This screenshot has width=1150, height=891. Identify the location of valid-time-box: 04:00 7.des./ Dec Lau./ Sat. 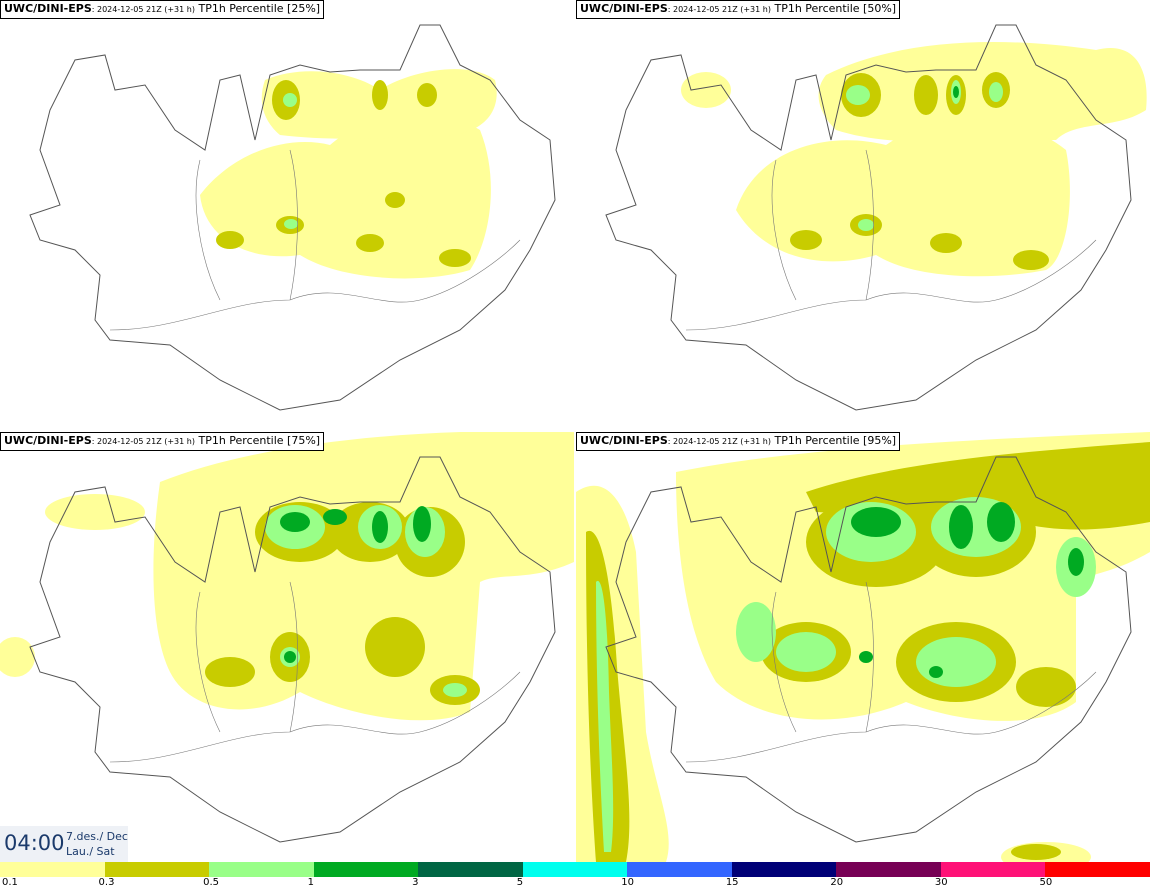
(64, 844).